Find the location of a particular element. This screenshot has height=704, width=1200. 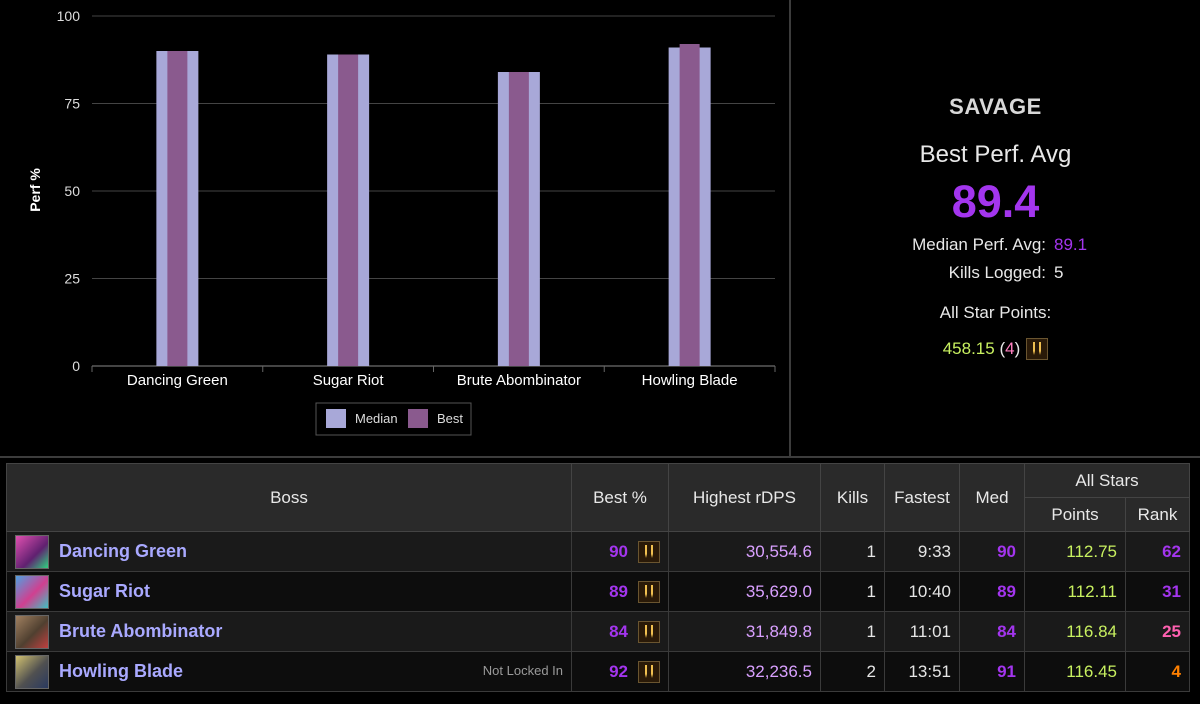

rank-cell: 31 is located at coordinates (1157, 591).